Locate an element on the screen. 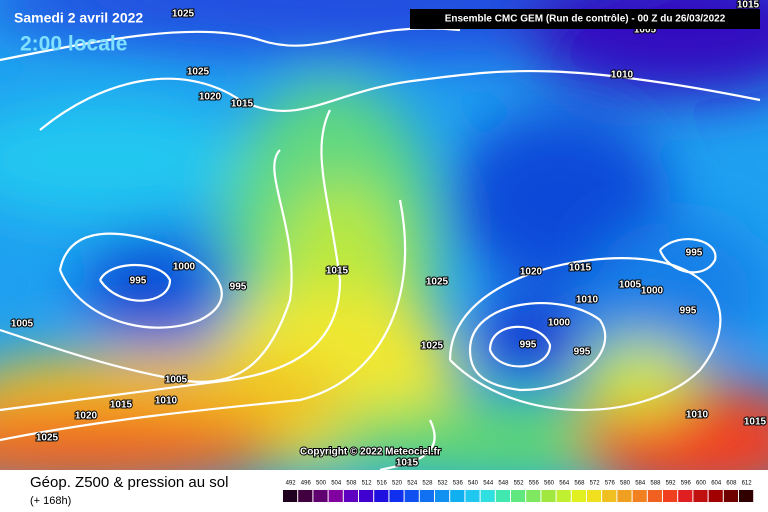 The width and height of the screenshot is (768, 512). colorbar-label: 600 is located at coordinates (701, 484).